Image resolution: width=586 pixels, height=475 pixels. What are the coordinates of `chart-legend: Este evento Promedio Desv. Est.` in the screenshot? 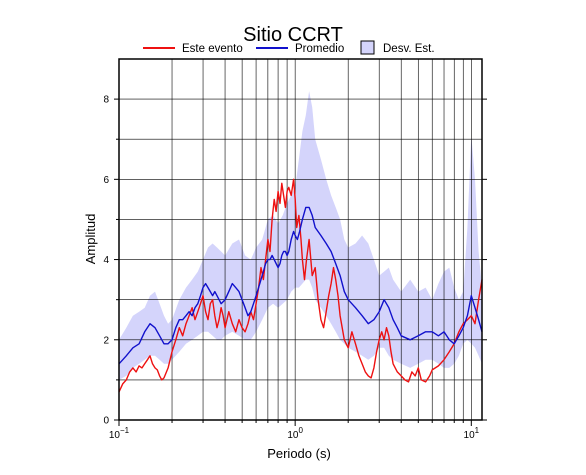 It's located at (289, 47).